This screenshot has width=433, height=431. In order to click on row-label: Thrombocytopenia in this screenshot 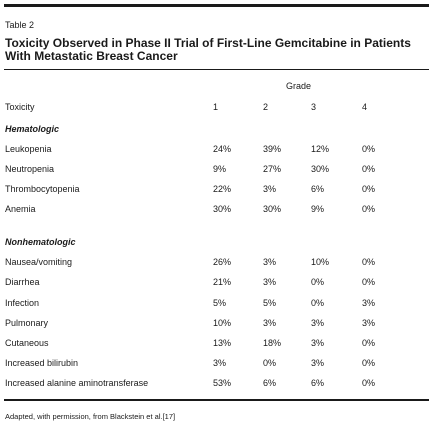, I will do `click(42, 189)`.